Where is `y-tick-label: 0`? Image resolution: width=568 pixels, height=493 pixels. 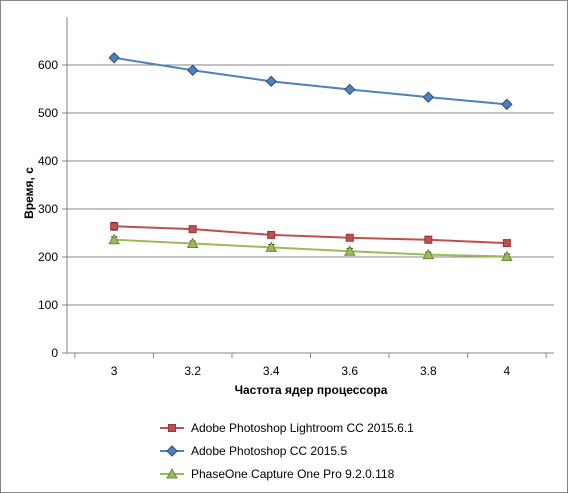
y-tick-label: 0 is located at coordinates (54, 353).